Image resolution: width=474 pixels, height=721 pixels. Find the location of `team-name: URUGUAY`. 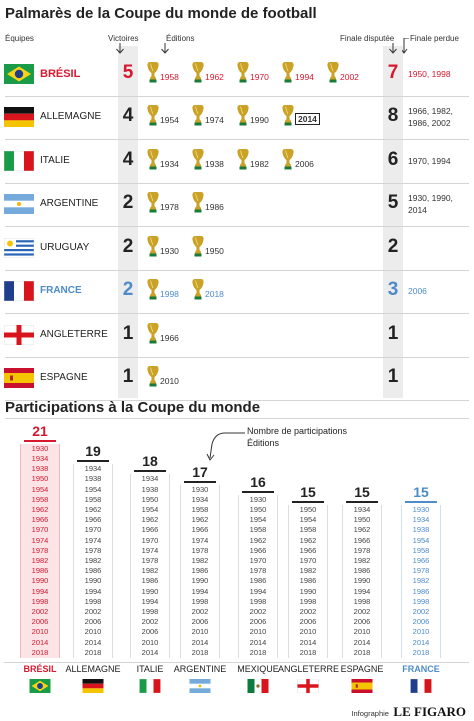

team-name: URUGUAY is located at coordinates (65, 247).